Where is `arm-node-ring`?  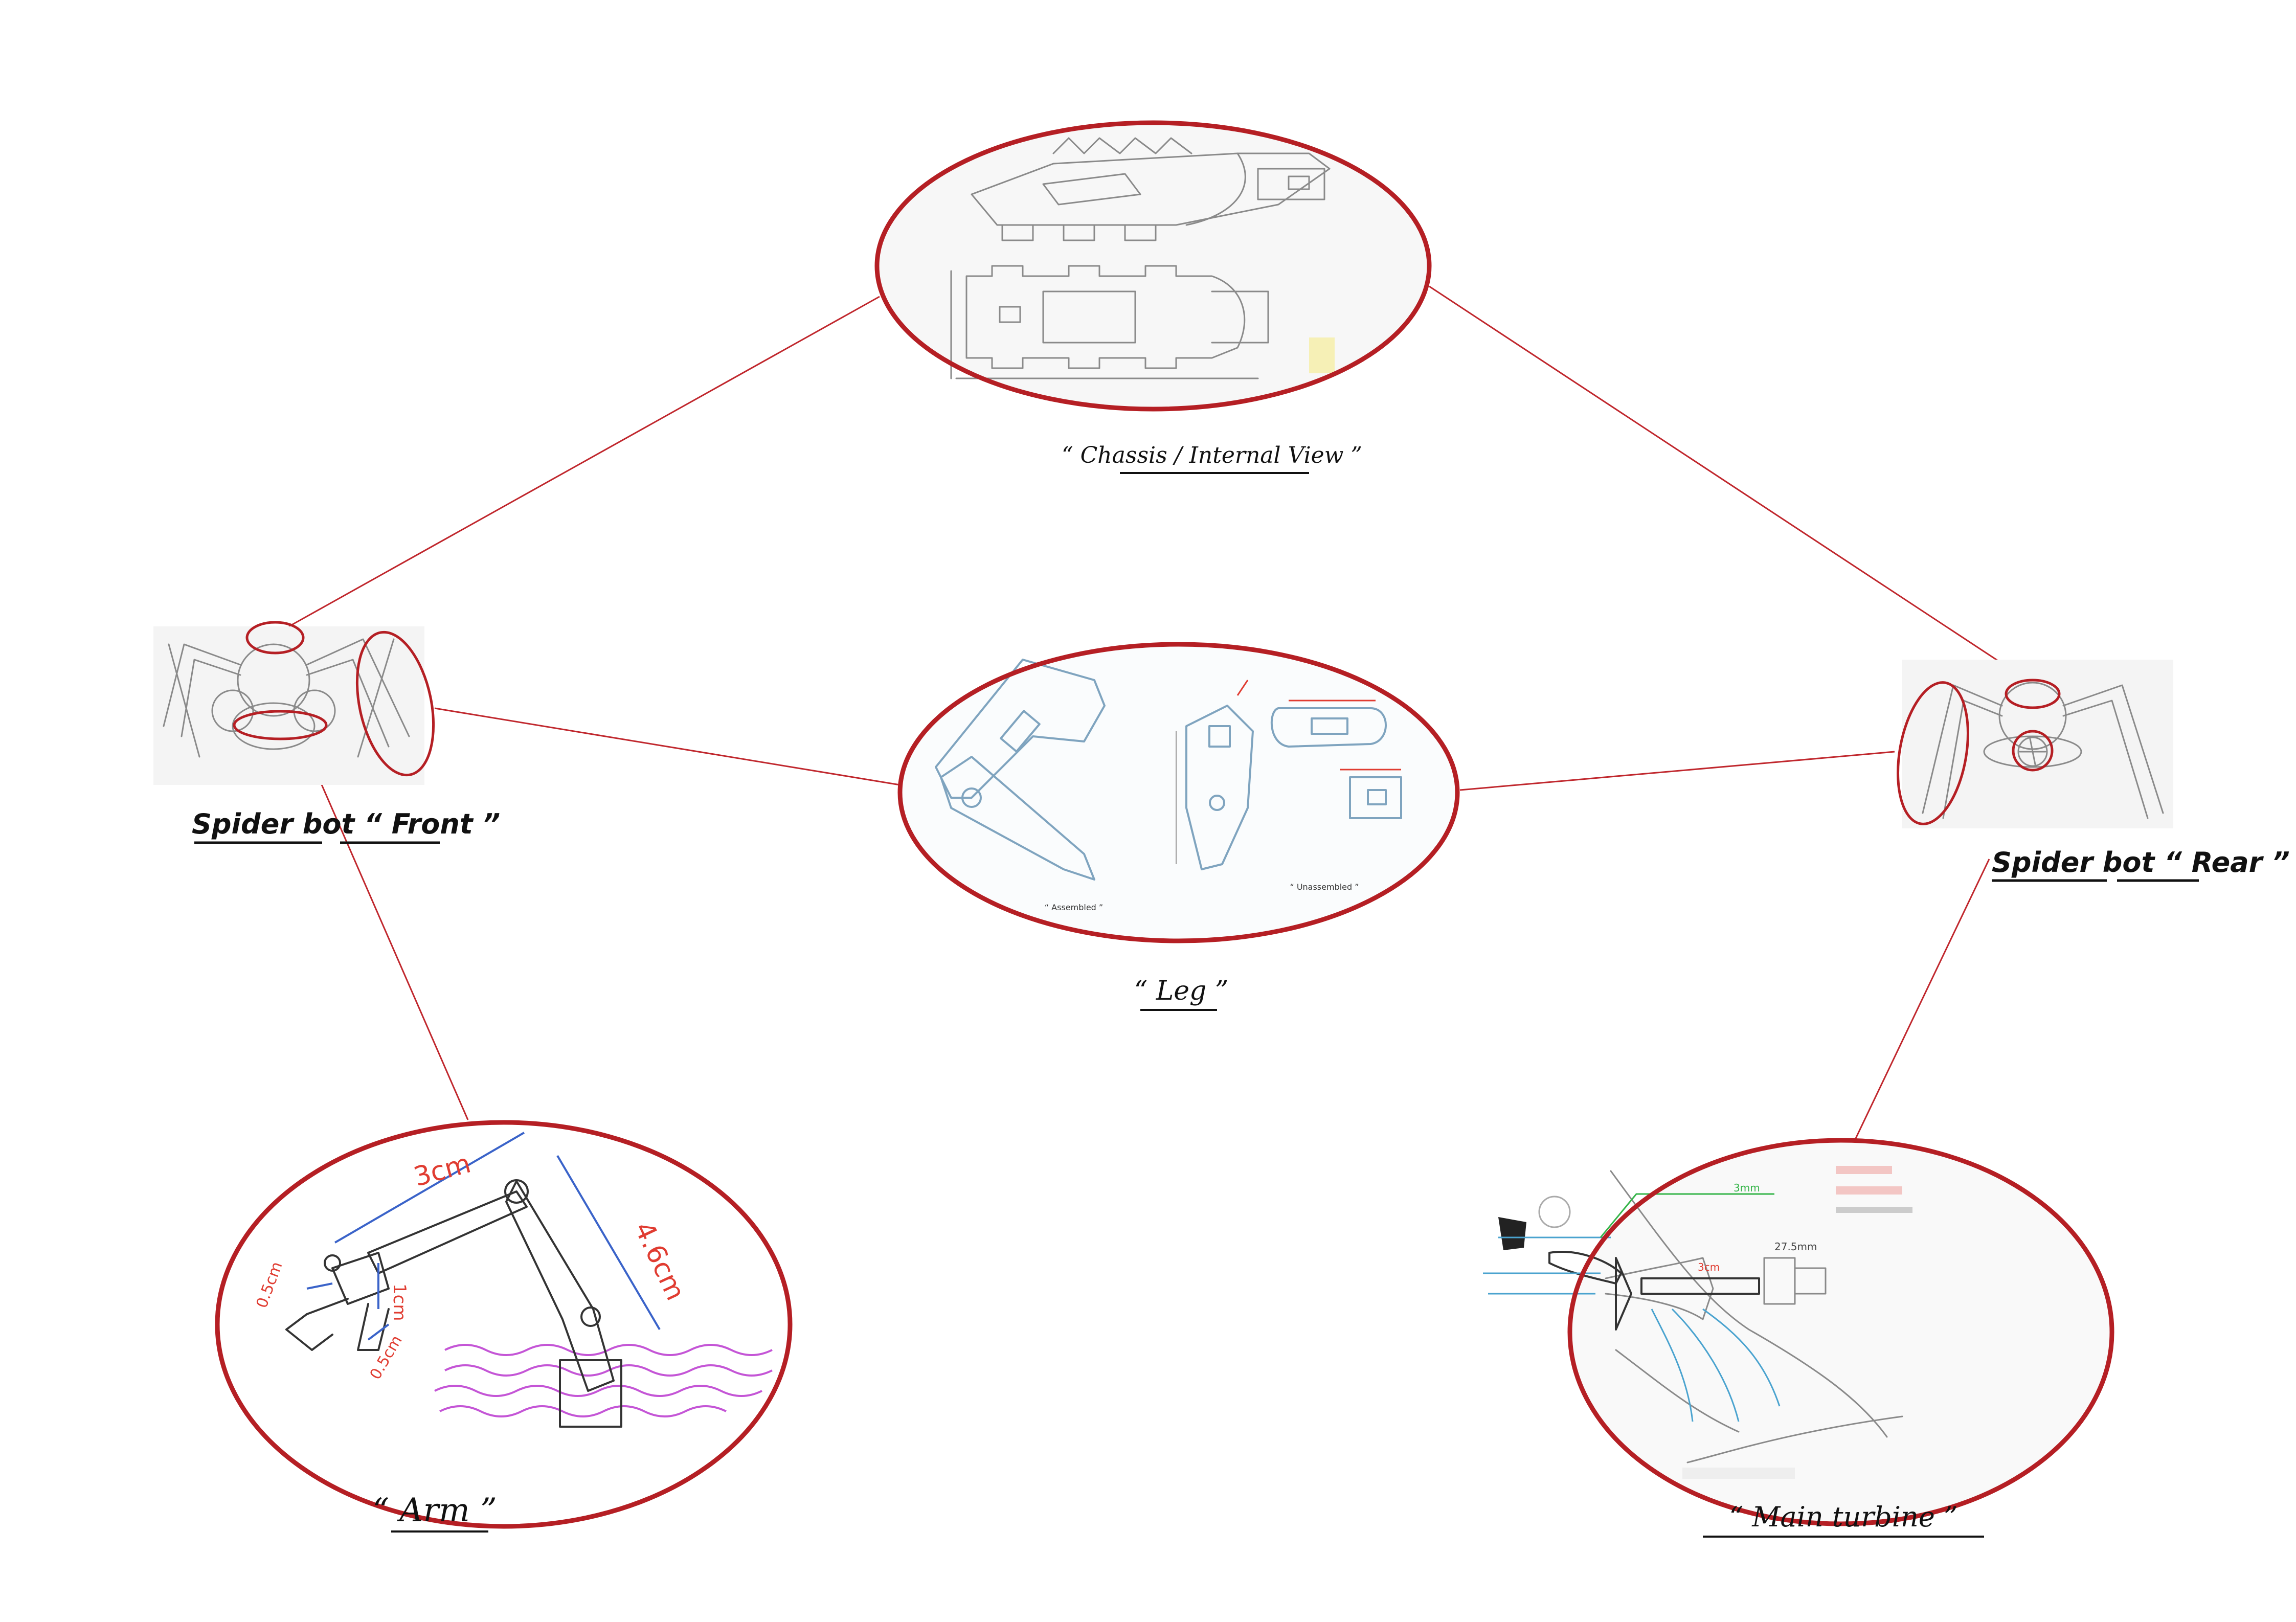
arm-node-ring is located at coordinates (504, 1324).